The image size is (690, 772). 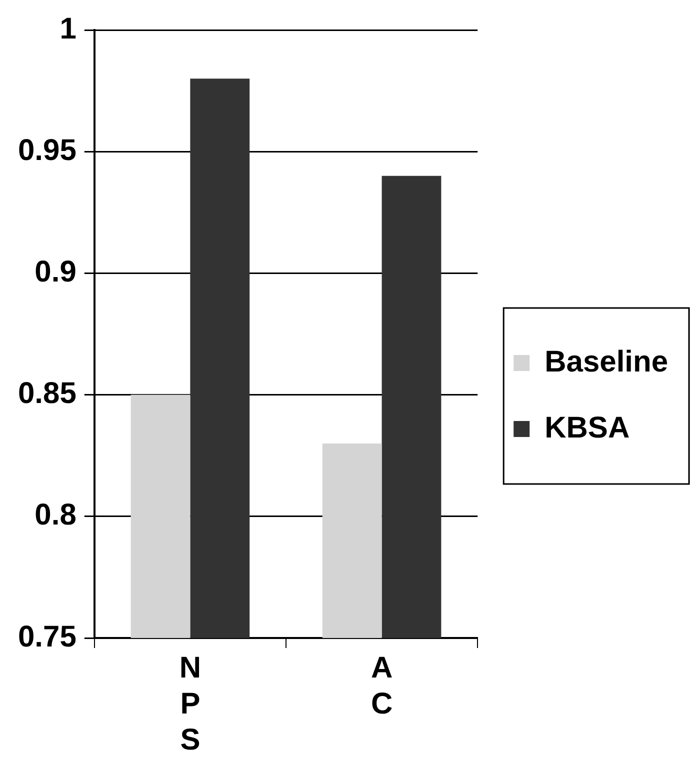 What do you see at coordinates (381, 685) in the screenshot?
I see `x-tick-label: AC` at bounding box center [381, 685].